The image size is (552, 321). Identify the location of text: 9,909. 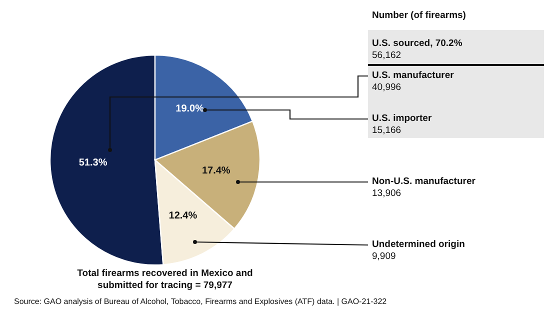
(384, 257).